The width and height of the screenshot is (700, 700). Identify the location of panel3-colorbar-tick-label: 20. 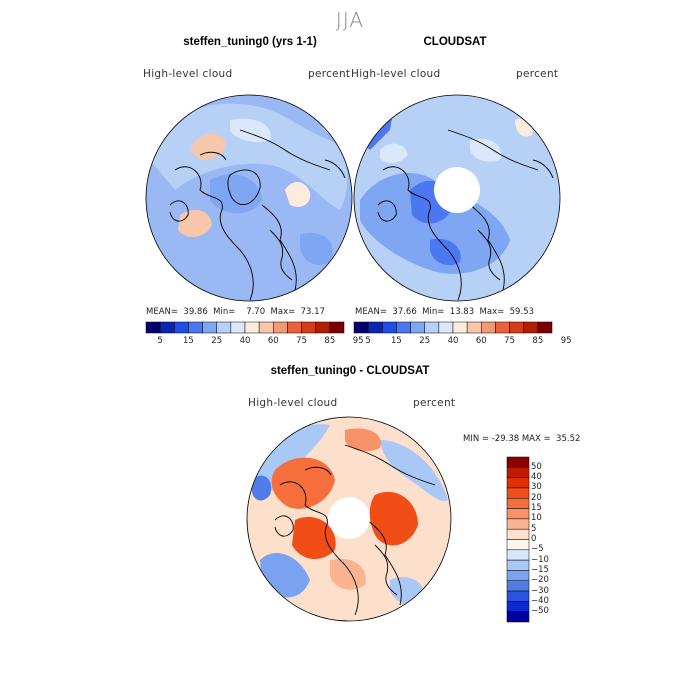
(536, 497).